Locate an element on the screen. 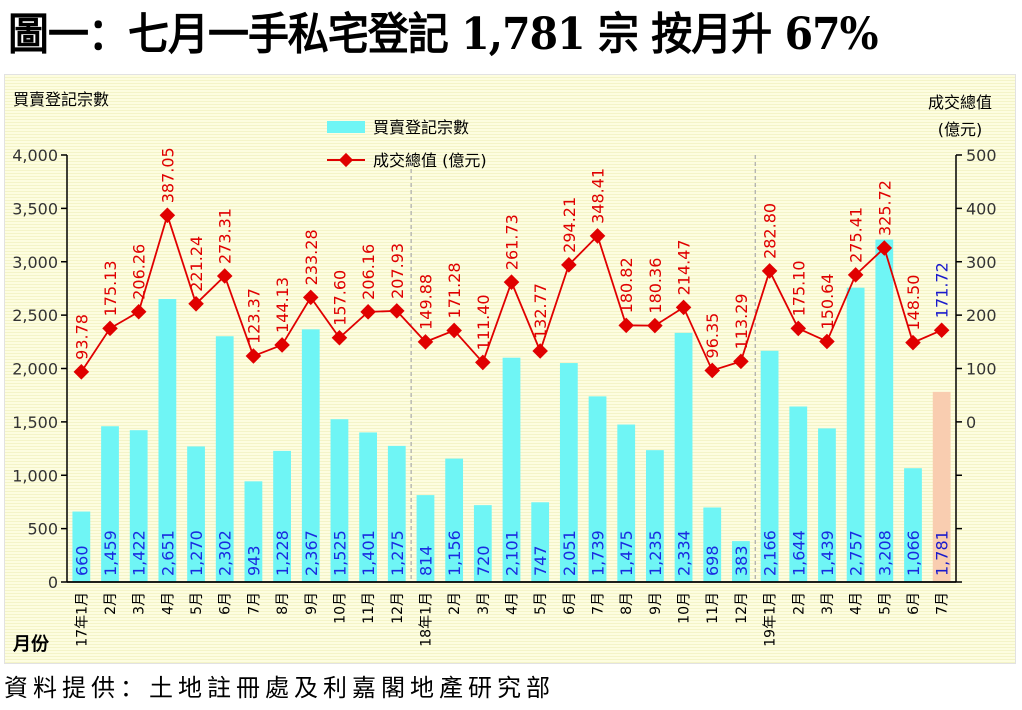  x-tick-label: 10月 is located at coordinates (340, 608).